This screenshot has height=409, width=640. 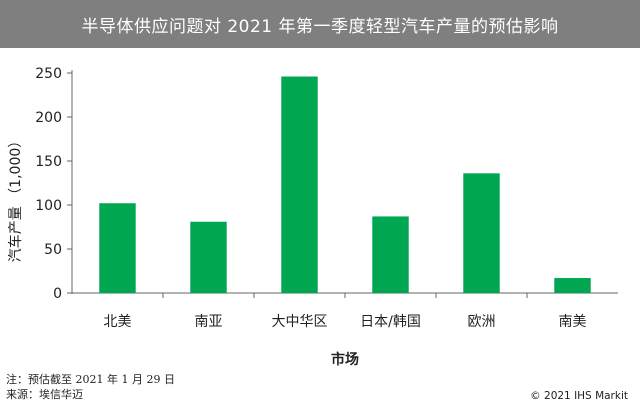 What do you see at coordinates (118, 322) in the screenshot?
I see `x-tick-label: 北美` at bounding box center [118, 322].